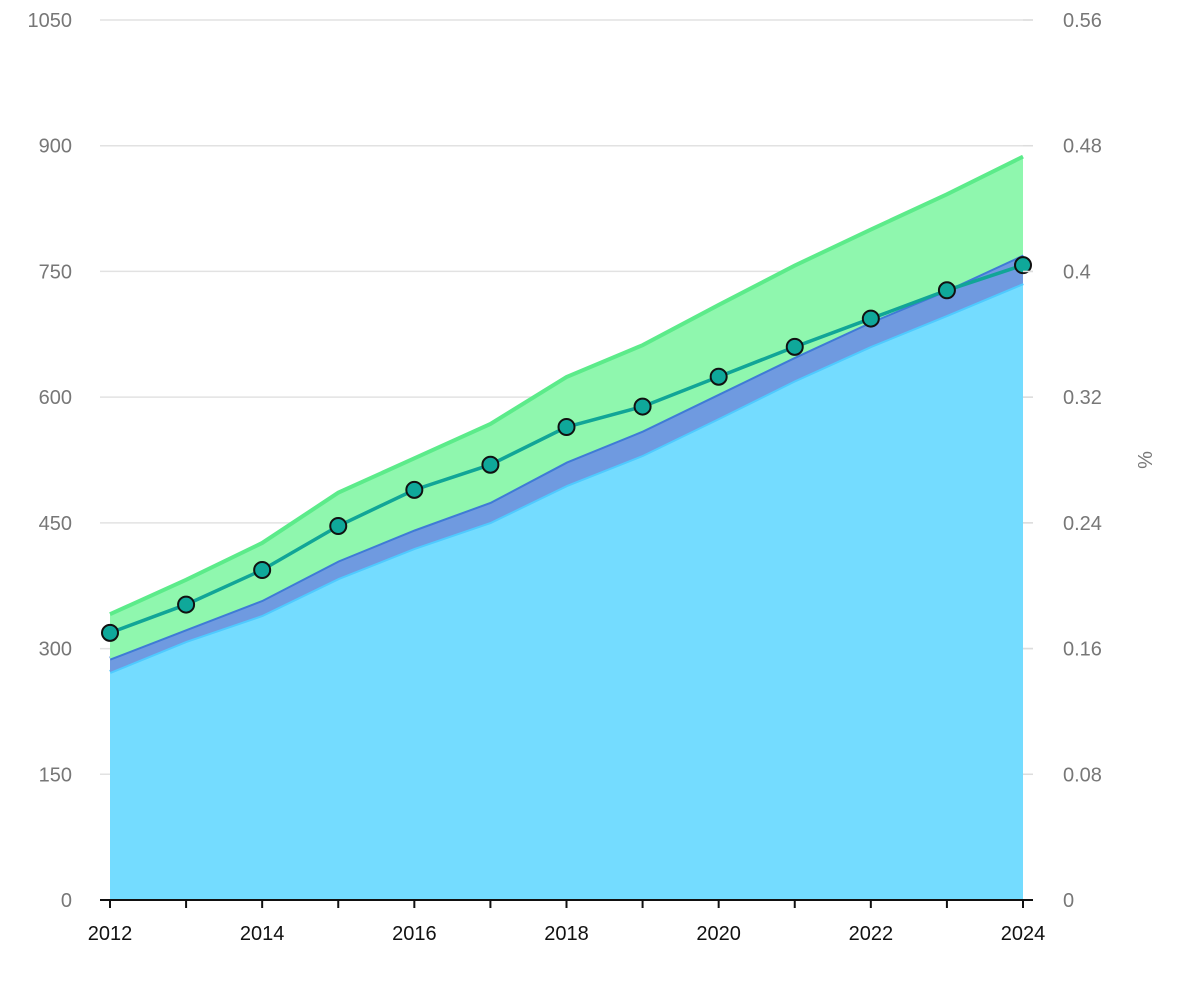  What do you see at coordinates (262, 934) in the screenshot?
I see `x-tick-label: 2014` at bounding box center [262, 934].